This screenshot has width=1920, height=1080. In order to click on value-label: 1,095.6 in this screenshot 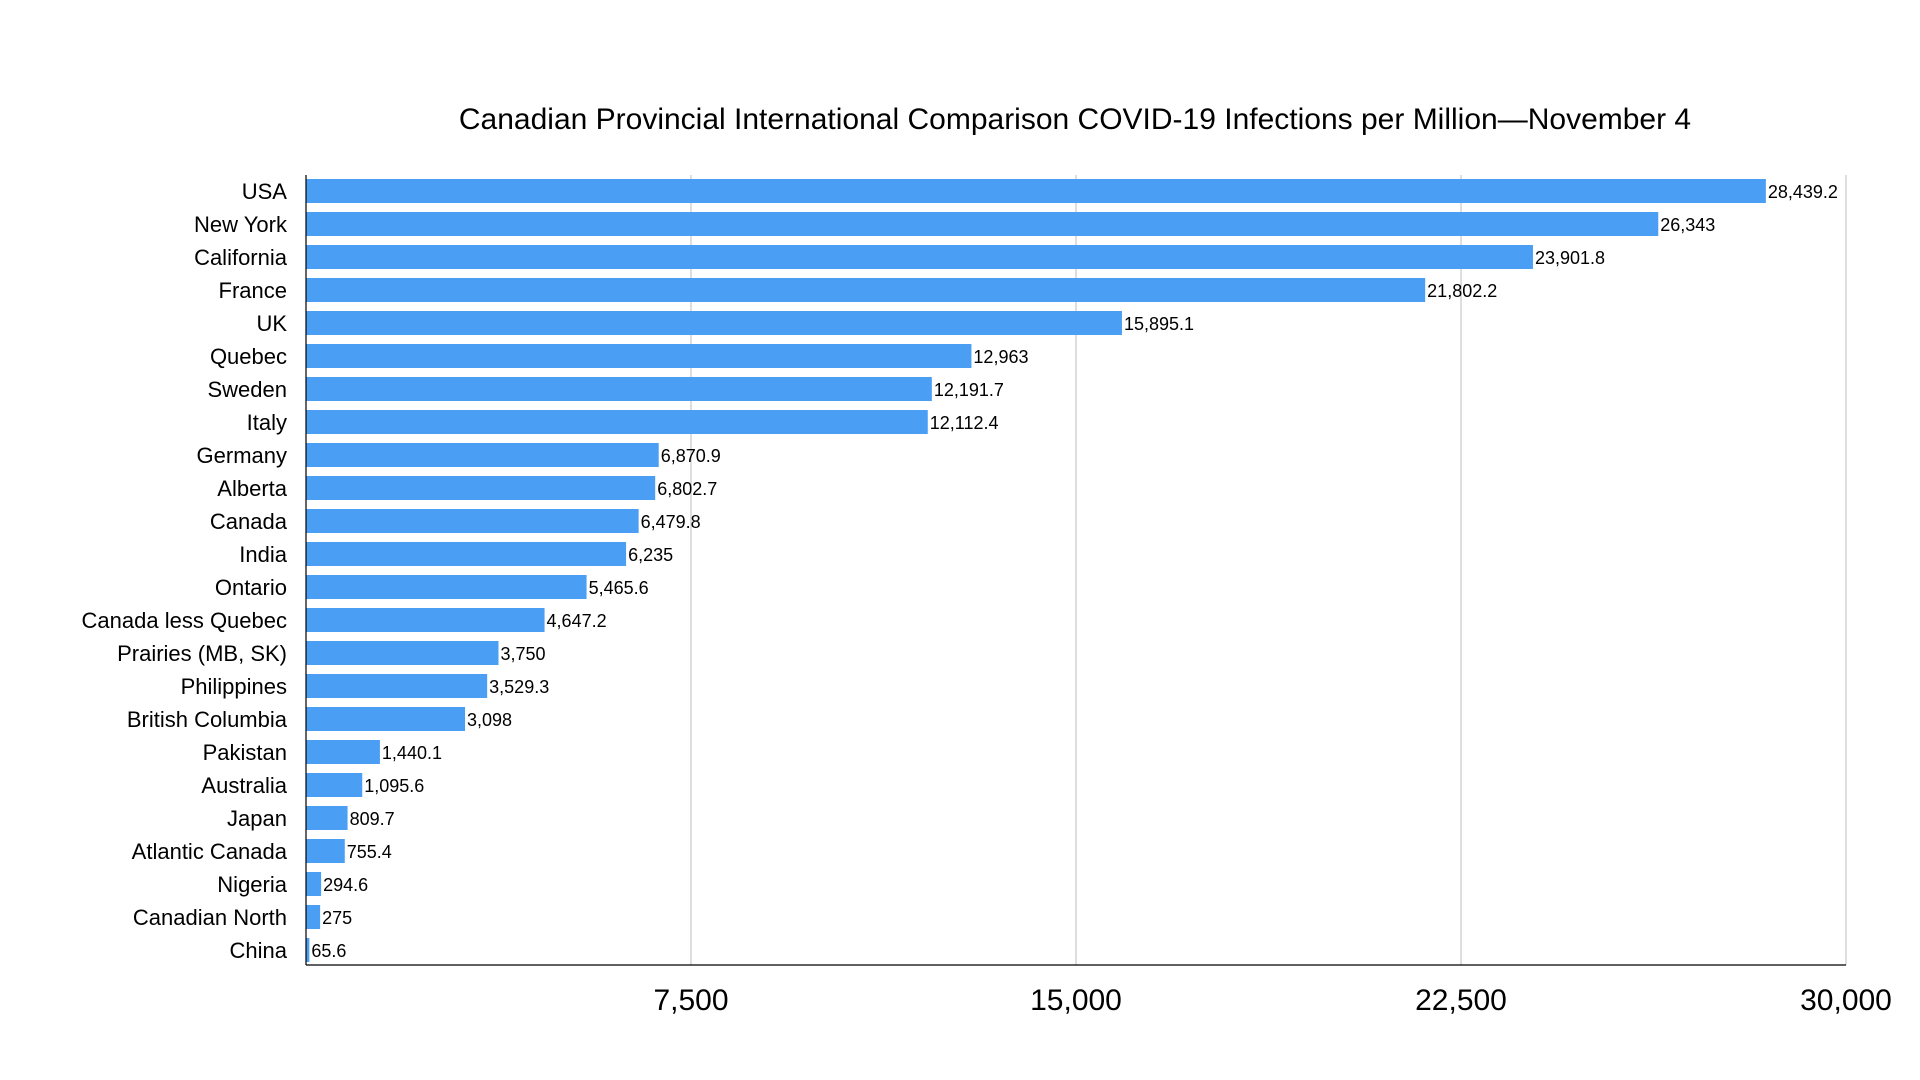, I will do `click(394, 786)`.